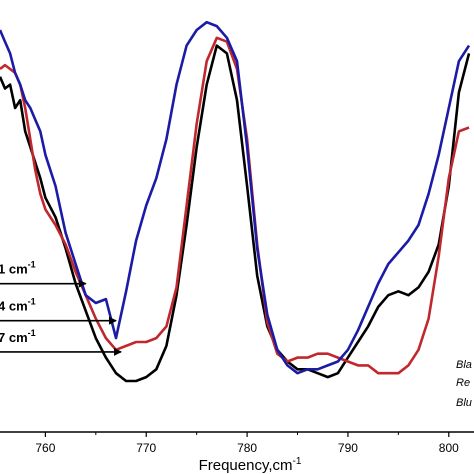  What do you see at coordinates (45, 448) in the screenshot?
I see `x-tick-label: 760` at bounding box center [45, 448].